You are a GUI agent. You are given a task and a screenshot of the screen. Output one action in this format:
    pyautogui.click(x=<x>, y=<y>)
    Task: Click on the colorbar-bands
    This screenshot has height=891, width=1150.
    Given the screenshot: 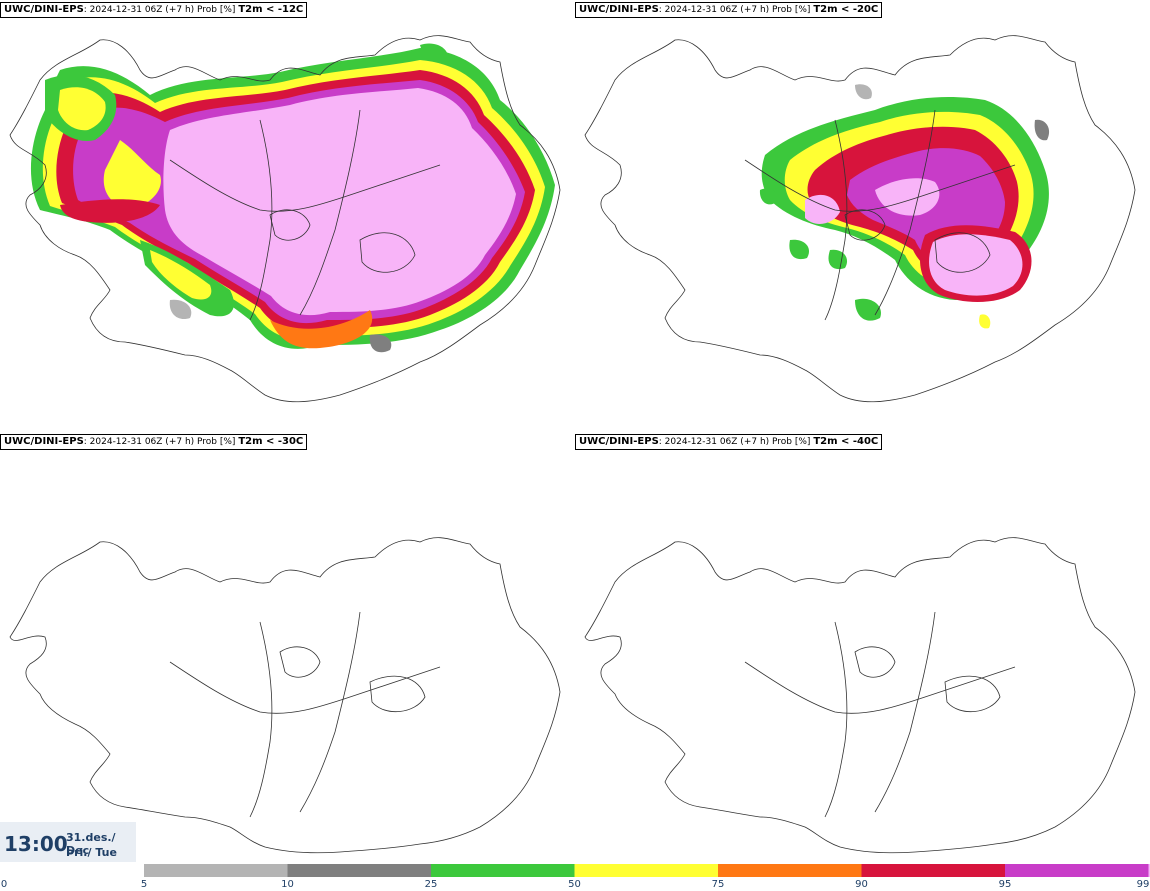 What is the action you would take?
    pyautogui.click(x=647, y=870)
    